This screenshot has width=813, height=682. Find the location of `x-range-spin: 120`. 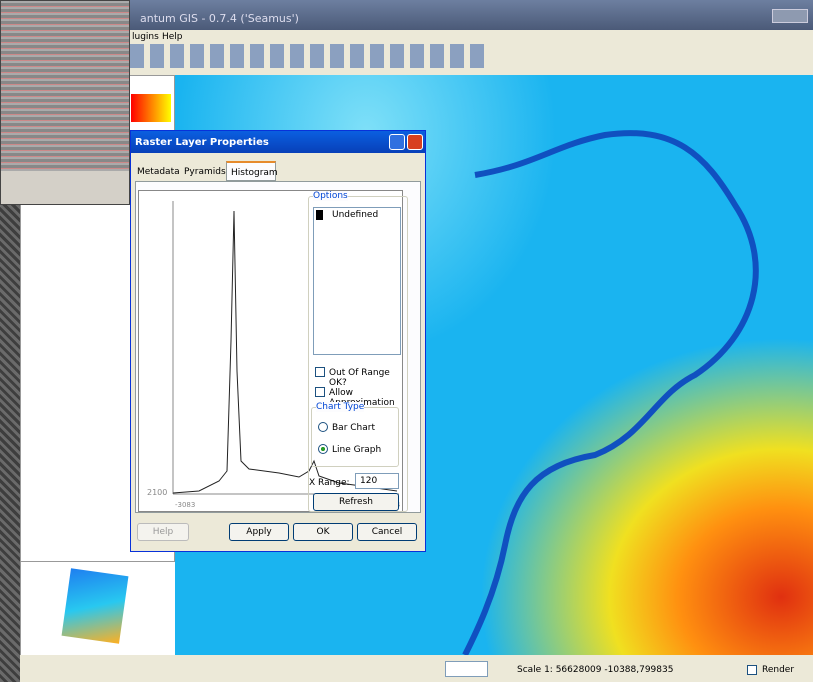

x-range-spin: 120 is located at coordinates (377, 481).